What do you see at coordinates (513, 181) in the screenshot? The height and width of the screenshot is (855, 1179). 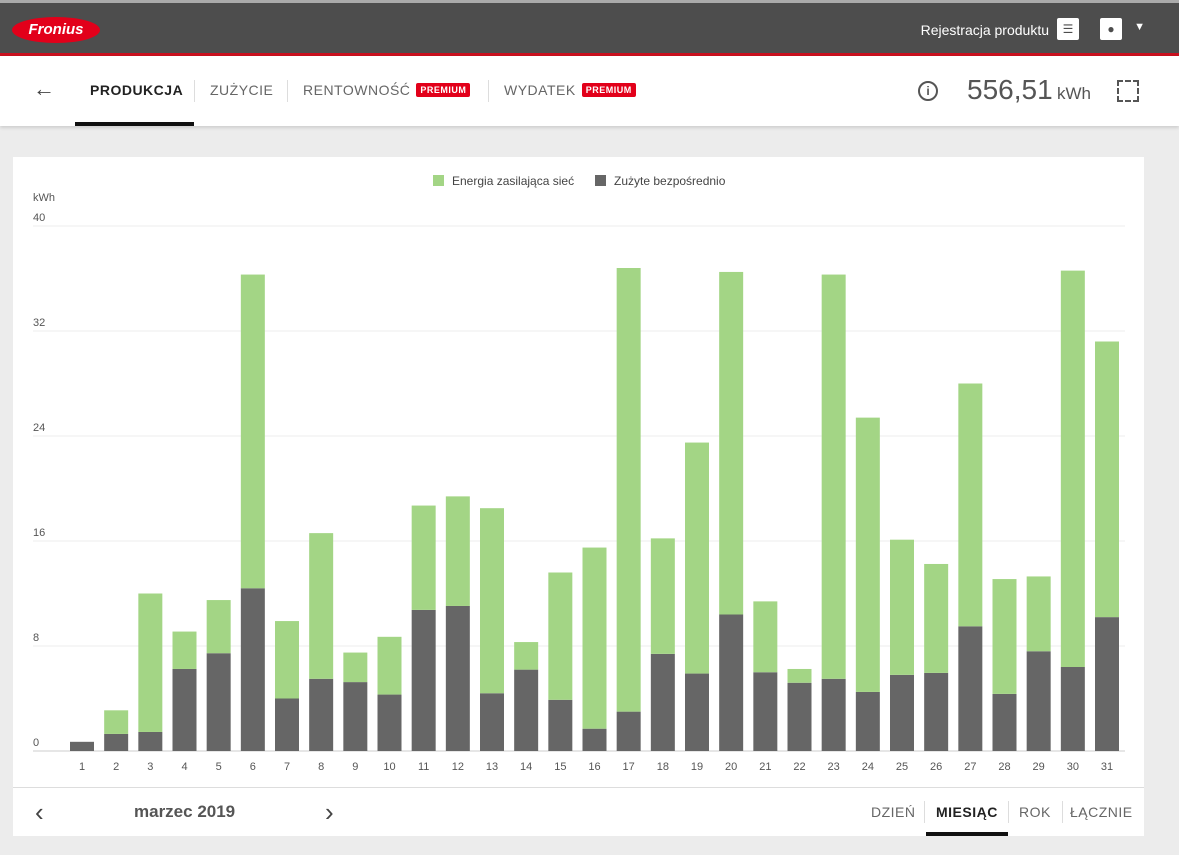 I see `legend-label: Energia zasilająca sieć` at bounding box center [513, 181].